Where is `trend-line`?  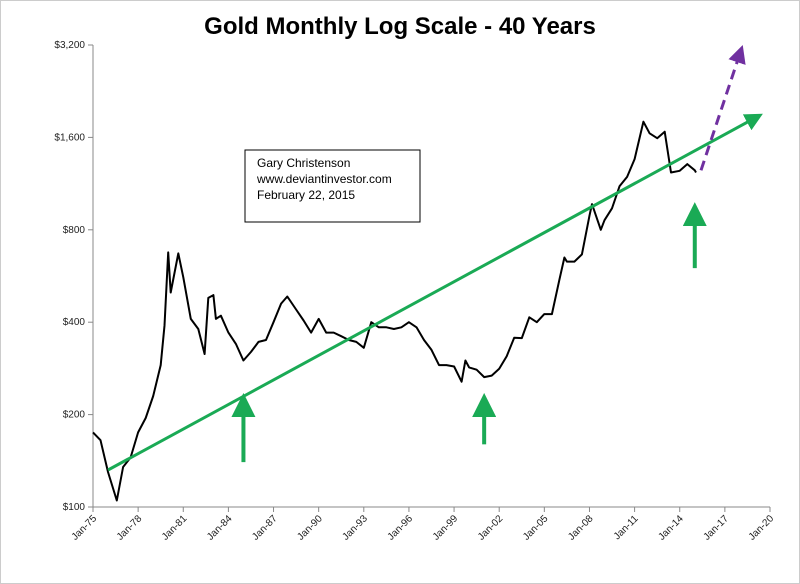 trend-line is located at coordinates (722, 108).